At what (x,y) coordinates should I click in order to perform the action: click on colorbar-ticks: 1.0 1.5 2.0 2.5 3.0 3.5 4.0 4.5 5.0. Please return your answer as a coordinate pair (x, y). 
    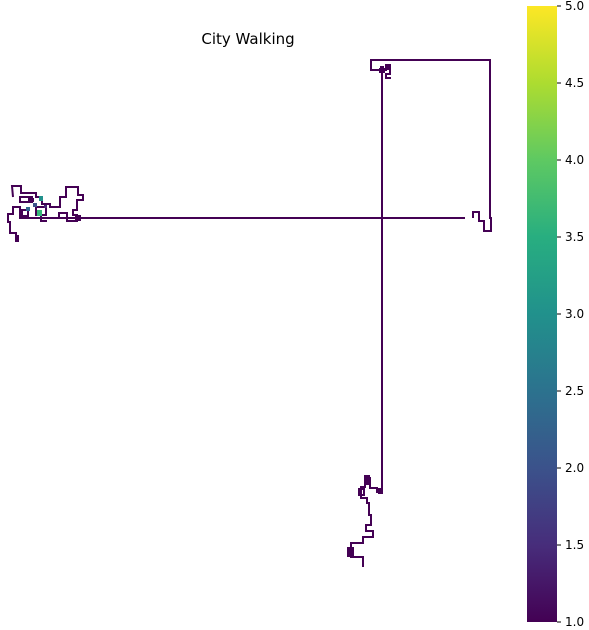
    Looking at the image, I should click on (570, 314).